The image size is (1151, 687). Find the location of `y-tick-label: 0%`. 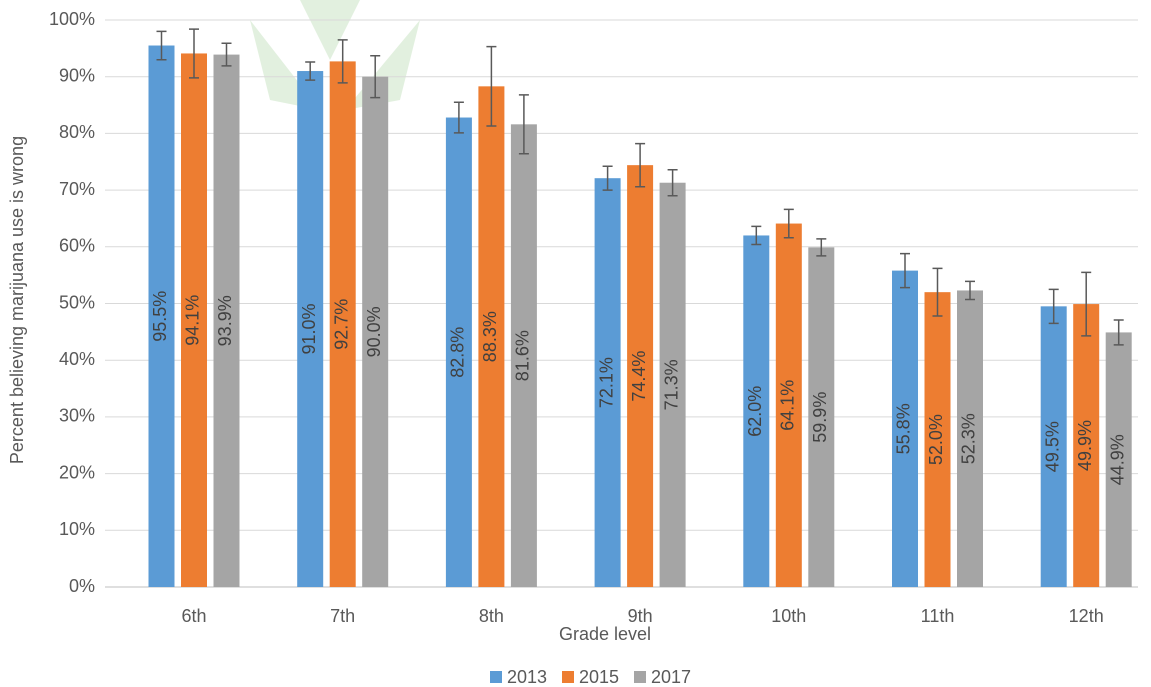

y-tick-label: 0% is located at coordinates (82, 586).